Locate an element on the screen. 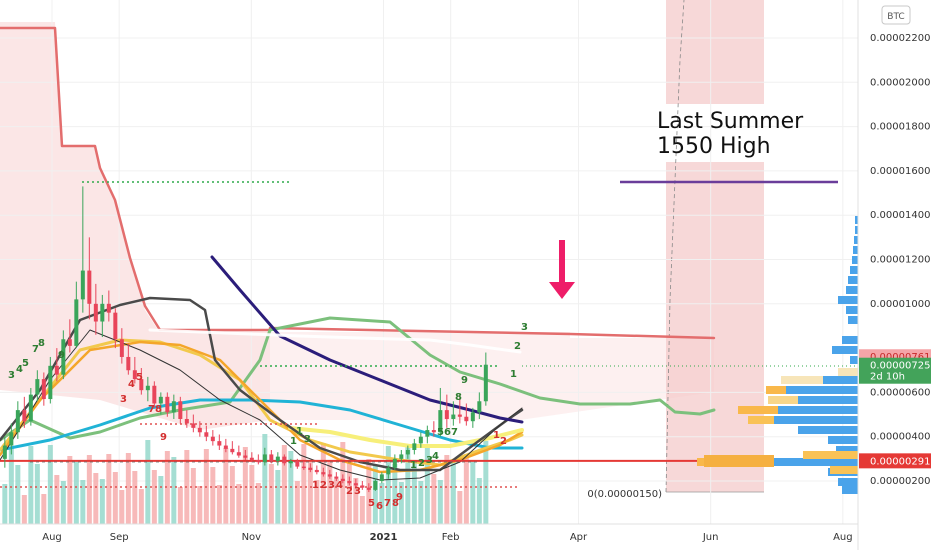  ema-cyan is located at coordinates (262, 425).